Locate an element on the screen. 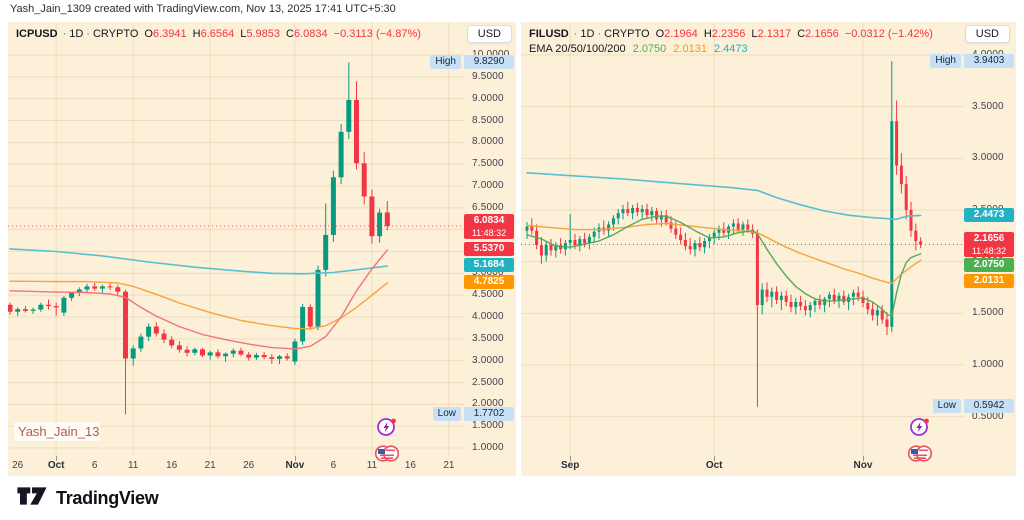 The image size is (1024, 520). time-tick-label: Sep is located at coordinates (570, 465).